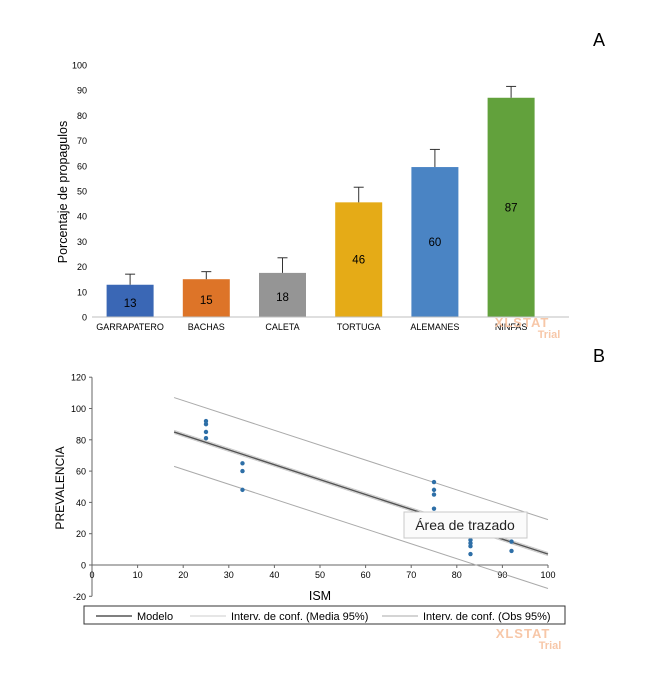 This screenshot has height=682, width=652. Describe the element at coordinates (487, 617) in the screenshot. I see `legend-label-obs: Interv. de conf. (Obs 95%)` at that location.